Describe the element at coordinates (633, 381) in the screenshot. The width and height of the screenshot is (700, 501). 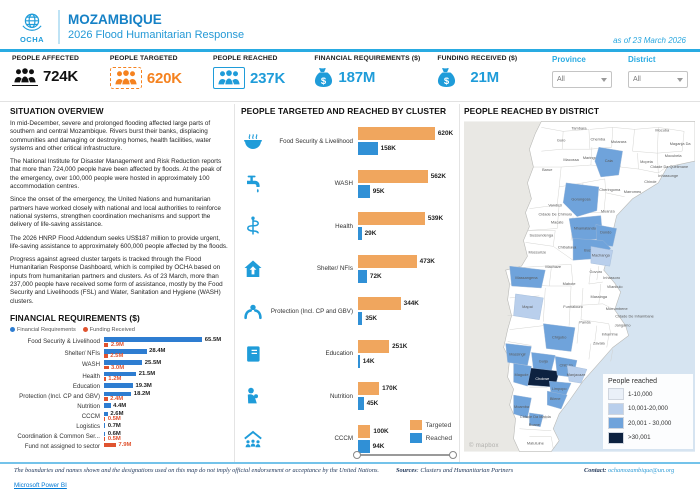
I see `map-legend-title: People reached` at that location.